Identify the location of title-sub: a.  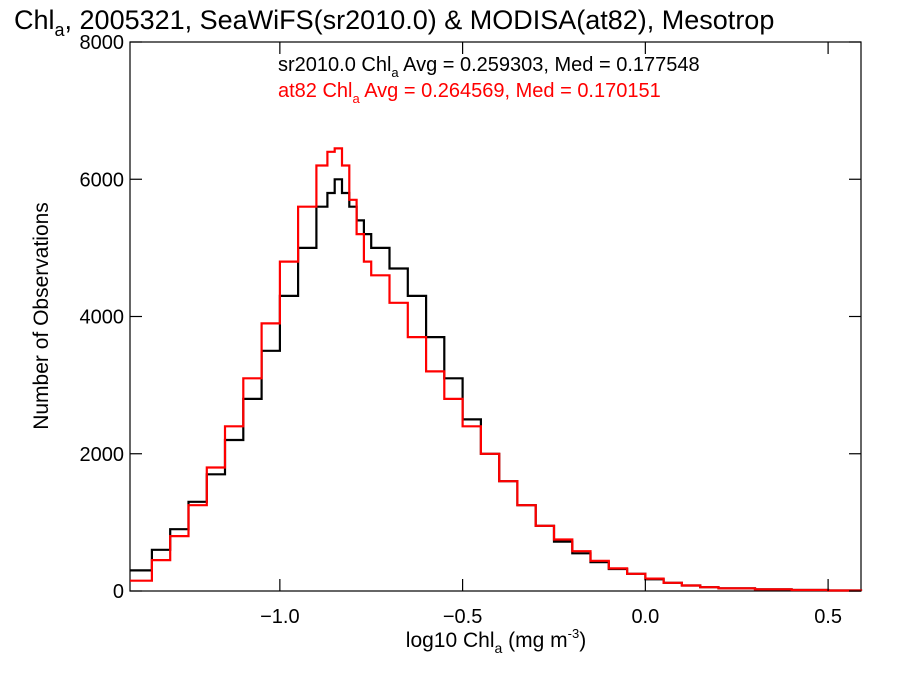
(60, 30).